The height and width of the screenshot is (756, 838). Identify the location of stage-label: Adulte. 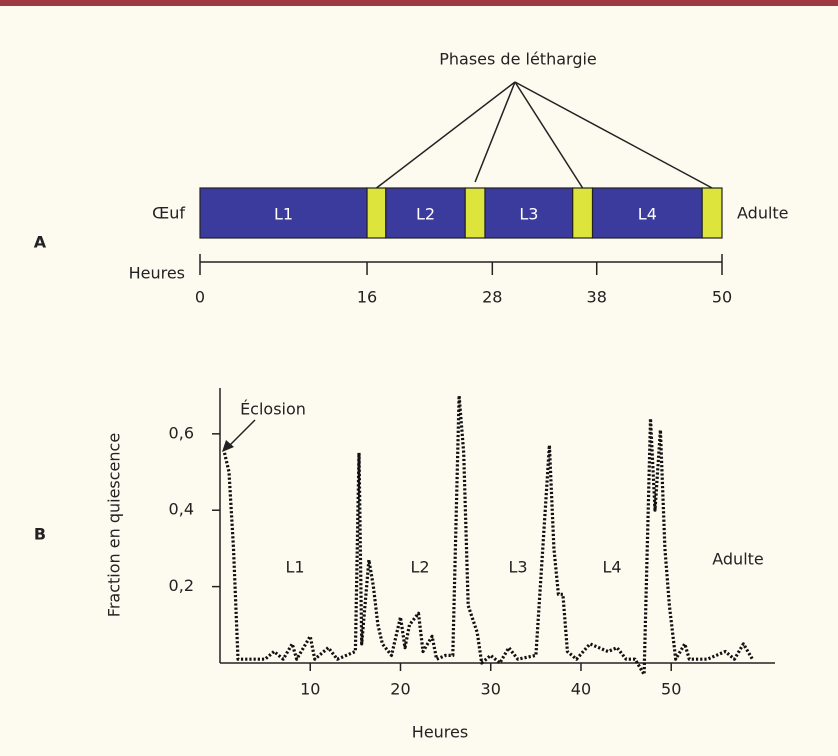
(738, 559).